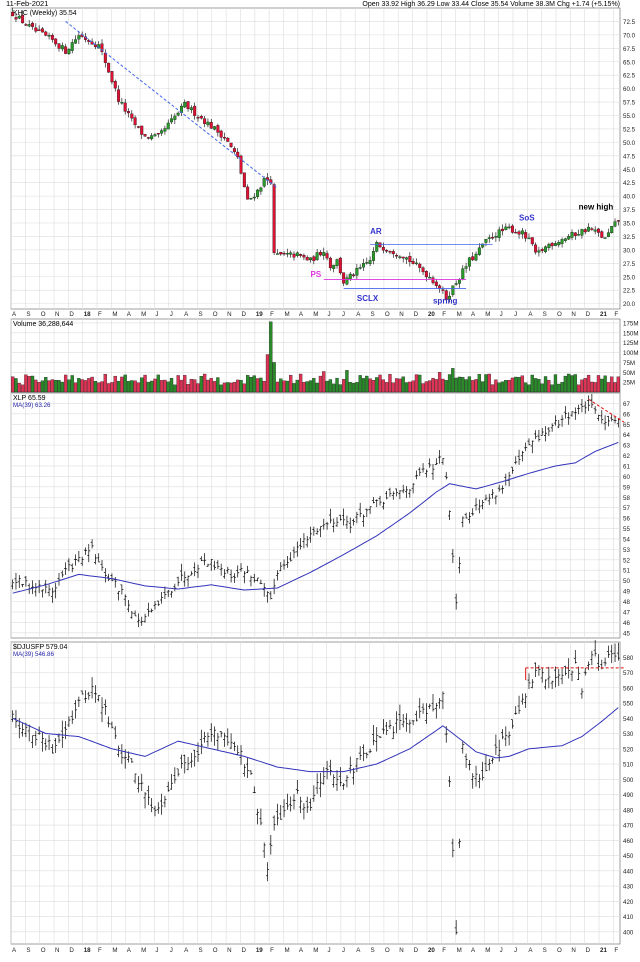 The width and height of the screenshot is (640, 962). Describe the element at coordinates (445, 301) in the screenshot. I see `annotation-label: spring` at that location.